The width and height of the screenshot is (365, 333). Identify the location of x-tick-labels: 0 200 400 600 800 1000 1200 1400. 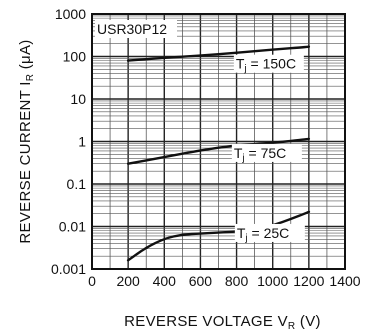
(224, 281).